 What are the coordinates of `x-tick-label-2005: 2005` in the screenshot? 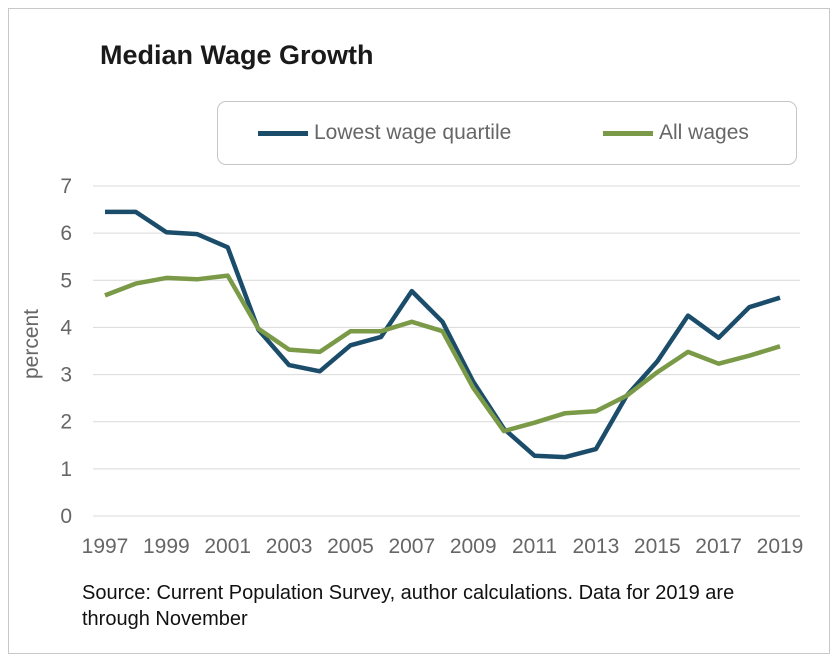 It's located at (350, 546).